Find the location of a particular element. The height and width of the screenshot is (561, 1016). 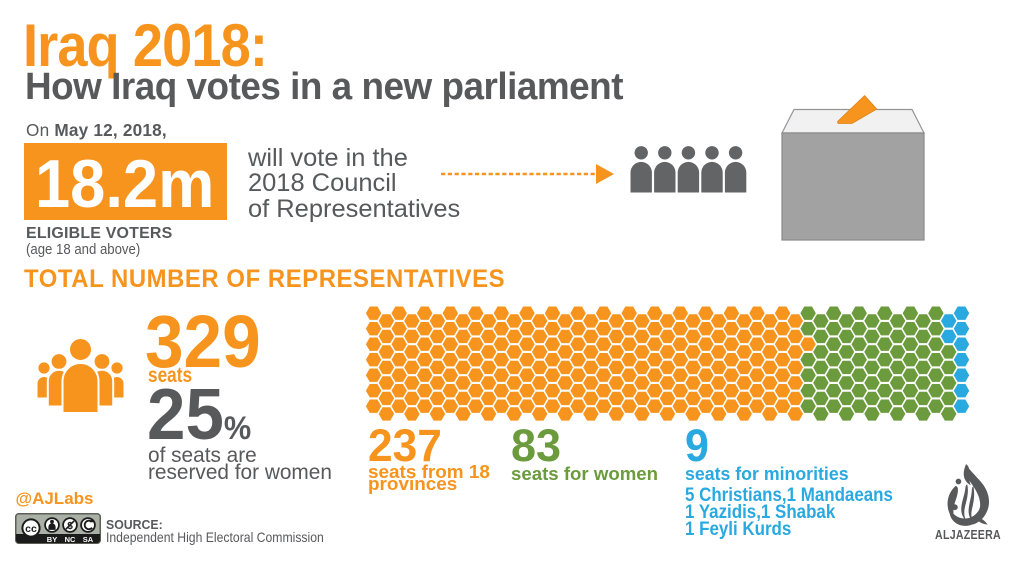

svg-text: NC is located at coordinates (70, 539).